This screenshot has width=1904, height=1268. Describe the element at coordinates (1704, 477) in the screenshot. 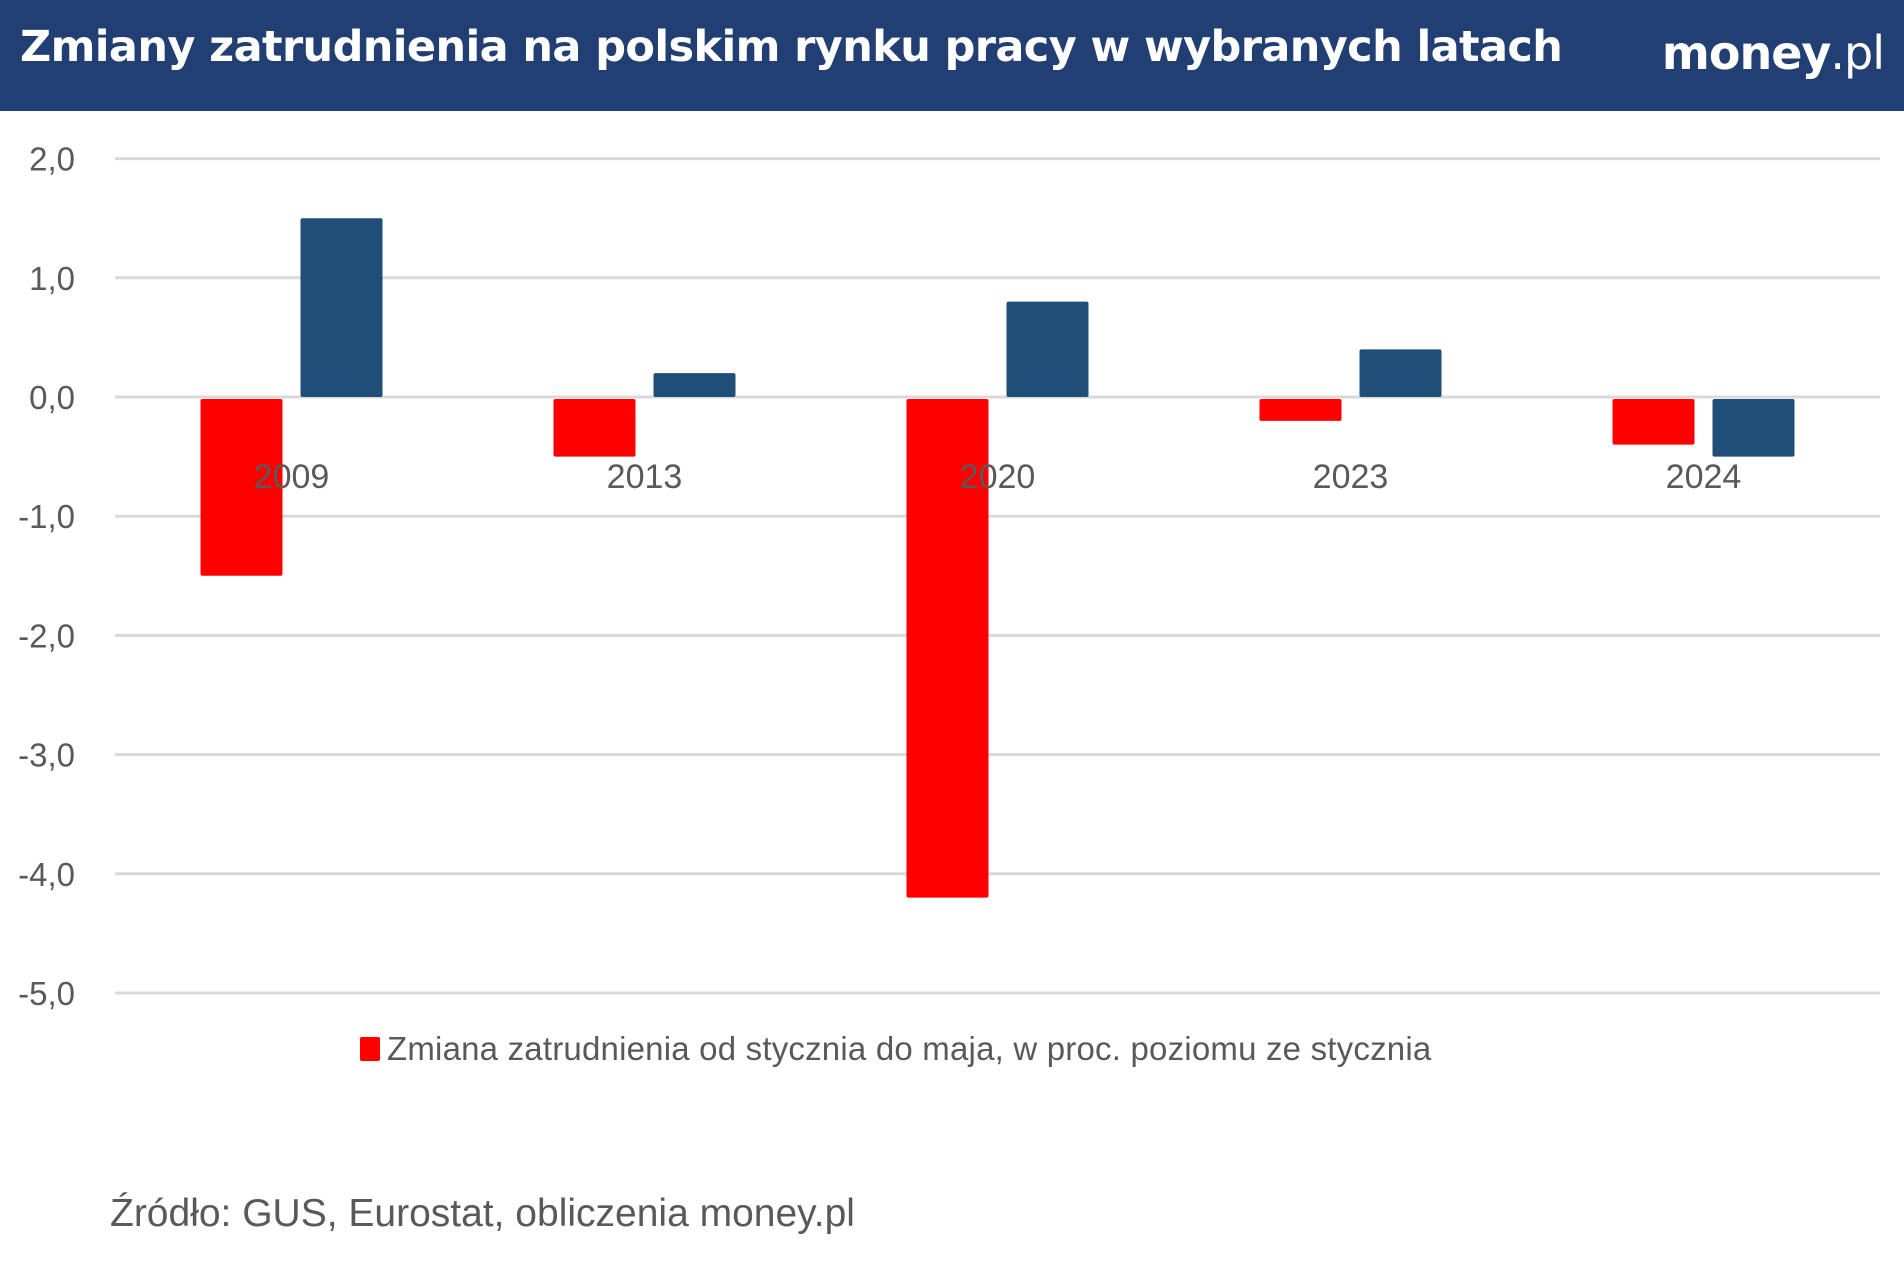

I see `category-label: 2024` at that location.